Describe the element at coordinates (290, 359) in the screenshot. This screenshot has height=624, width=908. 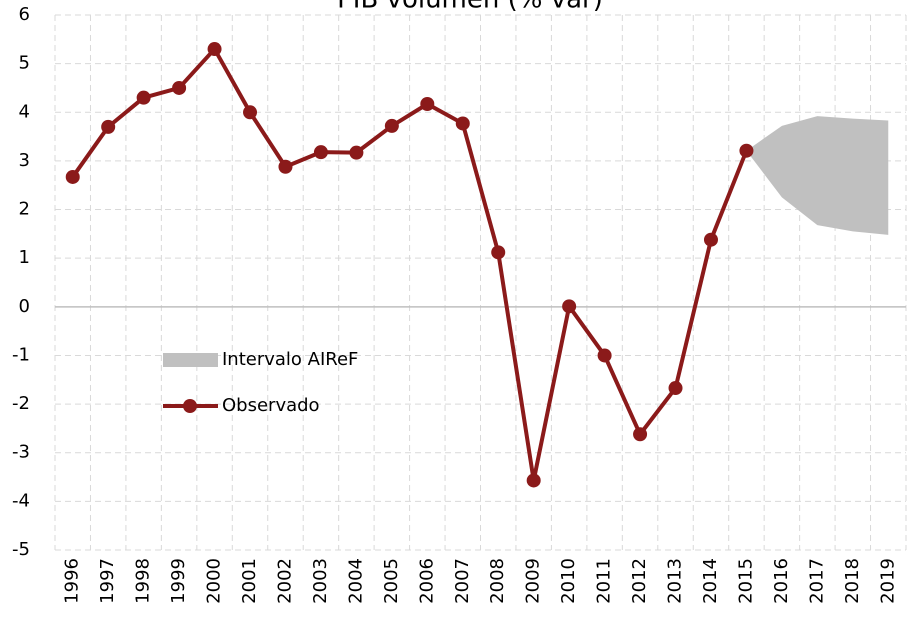
I see `legend-label: Intervalo AIReF` at that location.